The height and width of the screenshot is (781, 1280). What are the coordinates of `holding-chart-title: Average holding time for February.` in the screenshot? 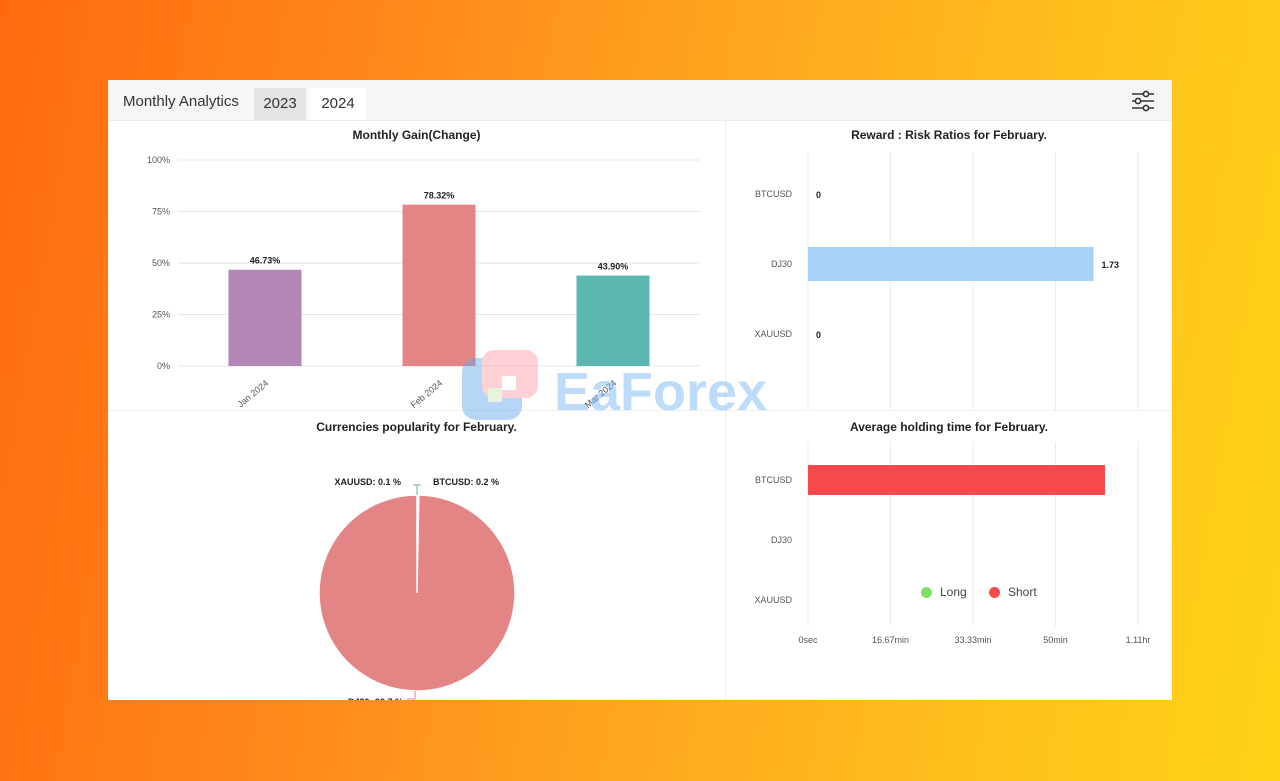 It's located at (949, 427).